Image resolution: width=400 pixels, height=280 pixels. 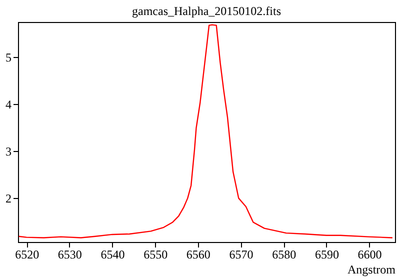 What do you see at coordinates (112, 255) in the screenshot?
I see `x-tick-label: 6540` at bounding box center [112, 255].